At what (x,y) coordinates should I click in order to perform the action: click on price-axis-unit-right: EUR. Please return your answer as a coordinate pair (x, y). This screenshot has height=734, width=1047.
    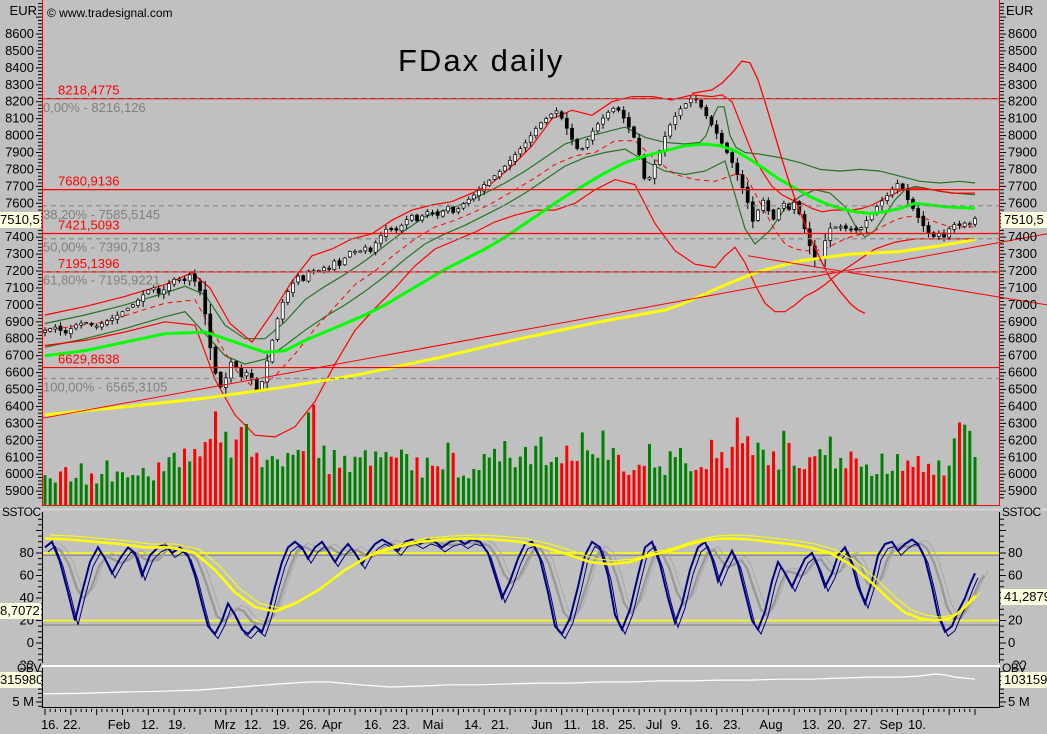
    Looking at the image, I should click on (1020, 10).